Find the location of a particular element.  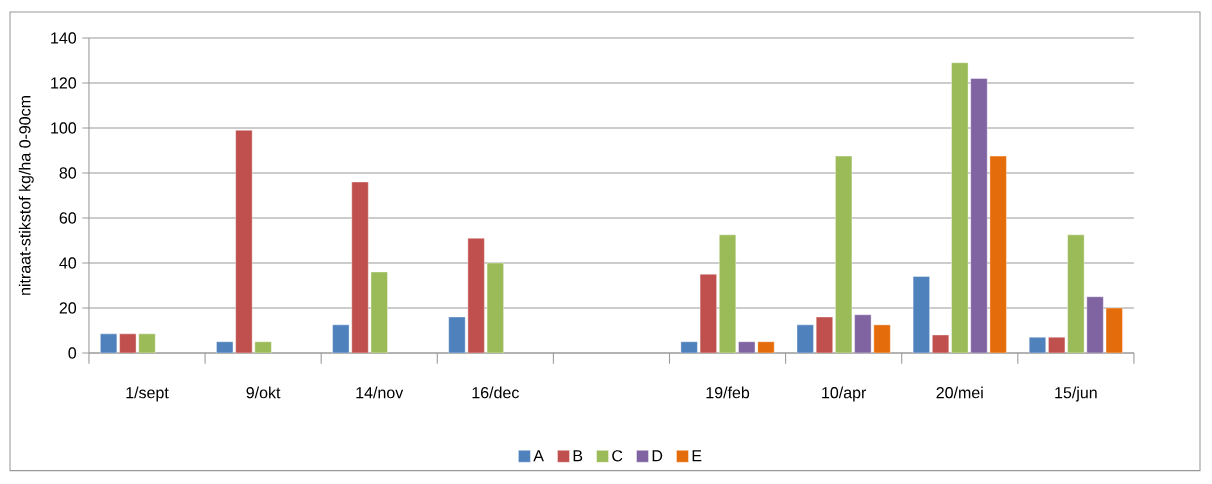

y-tick-label: 40 is located at coordinates (68, 263).